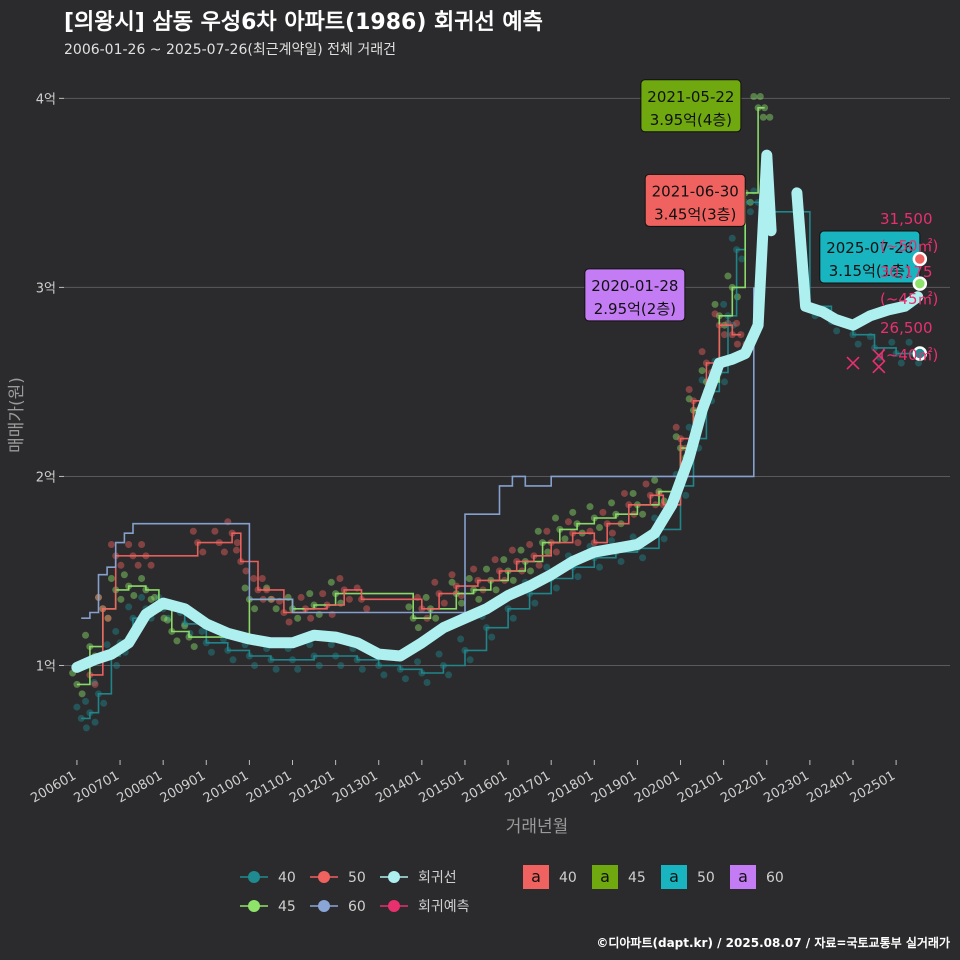 The height and width of the screenshot is (960, 960). What do you see at coordinates (303, 22) in the screenshot?
I see `chart-title: [의왕시] 삼동 우성6차 아파트(1986) 회귀선 예측` at bounding box center [303, 22].